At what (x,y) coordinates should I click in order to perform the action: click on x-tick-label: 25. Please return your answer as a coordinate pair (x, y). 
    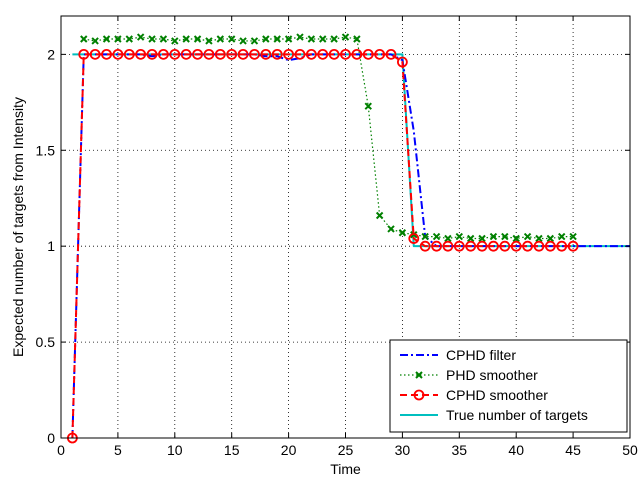
    Looking at the image, I should click on (346, 450).